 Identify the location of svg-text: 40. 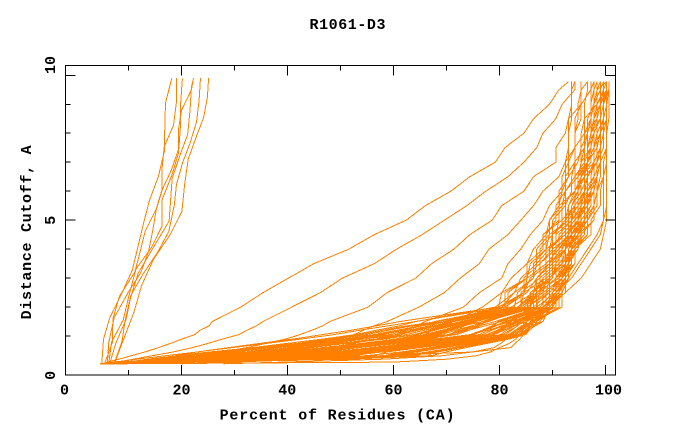
(287, 391).